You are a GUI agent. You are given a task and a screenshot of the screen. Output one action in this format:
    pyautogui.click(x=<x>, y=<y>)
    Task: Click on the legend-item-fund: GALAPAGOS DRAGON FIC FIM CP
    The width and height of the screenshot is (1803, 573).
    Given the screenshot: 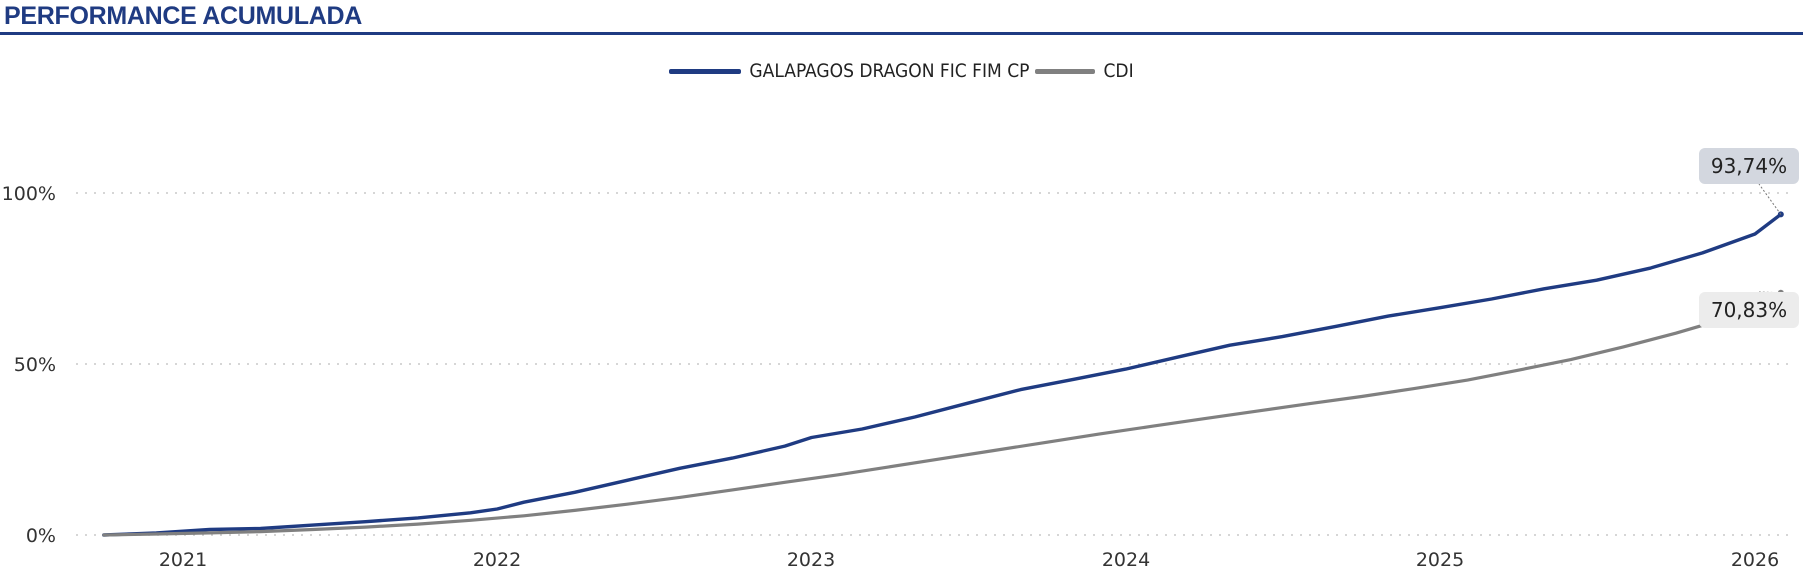 What is the action you would take?
    pyautogui.click(x=849, y=71)
    